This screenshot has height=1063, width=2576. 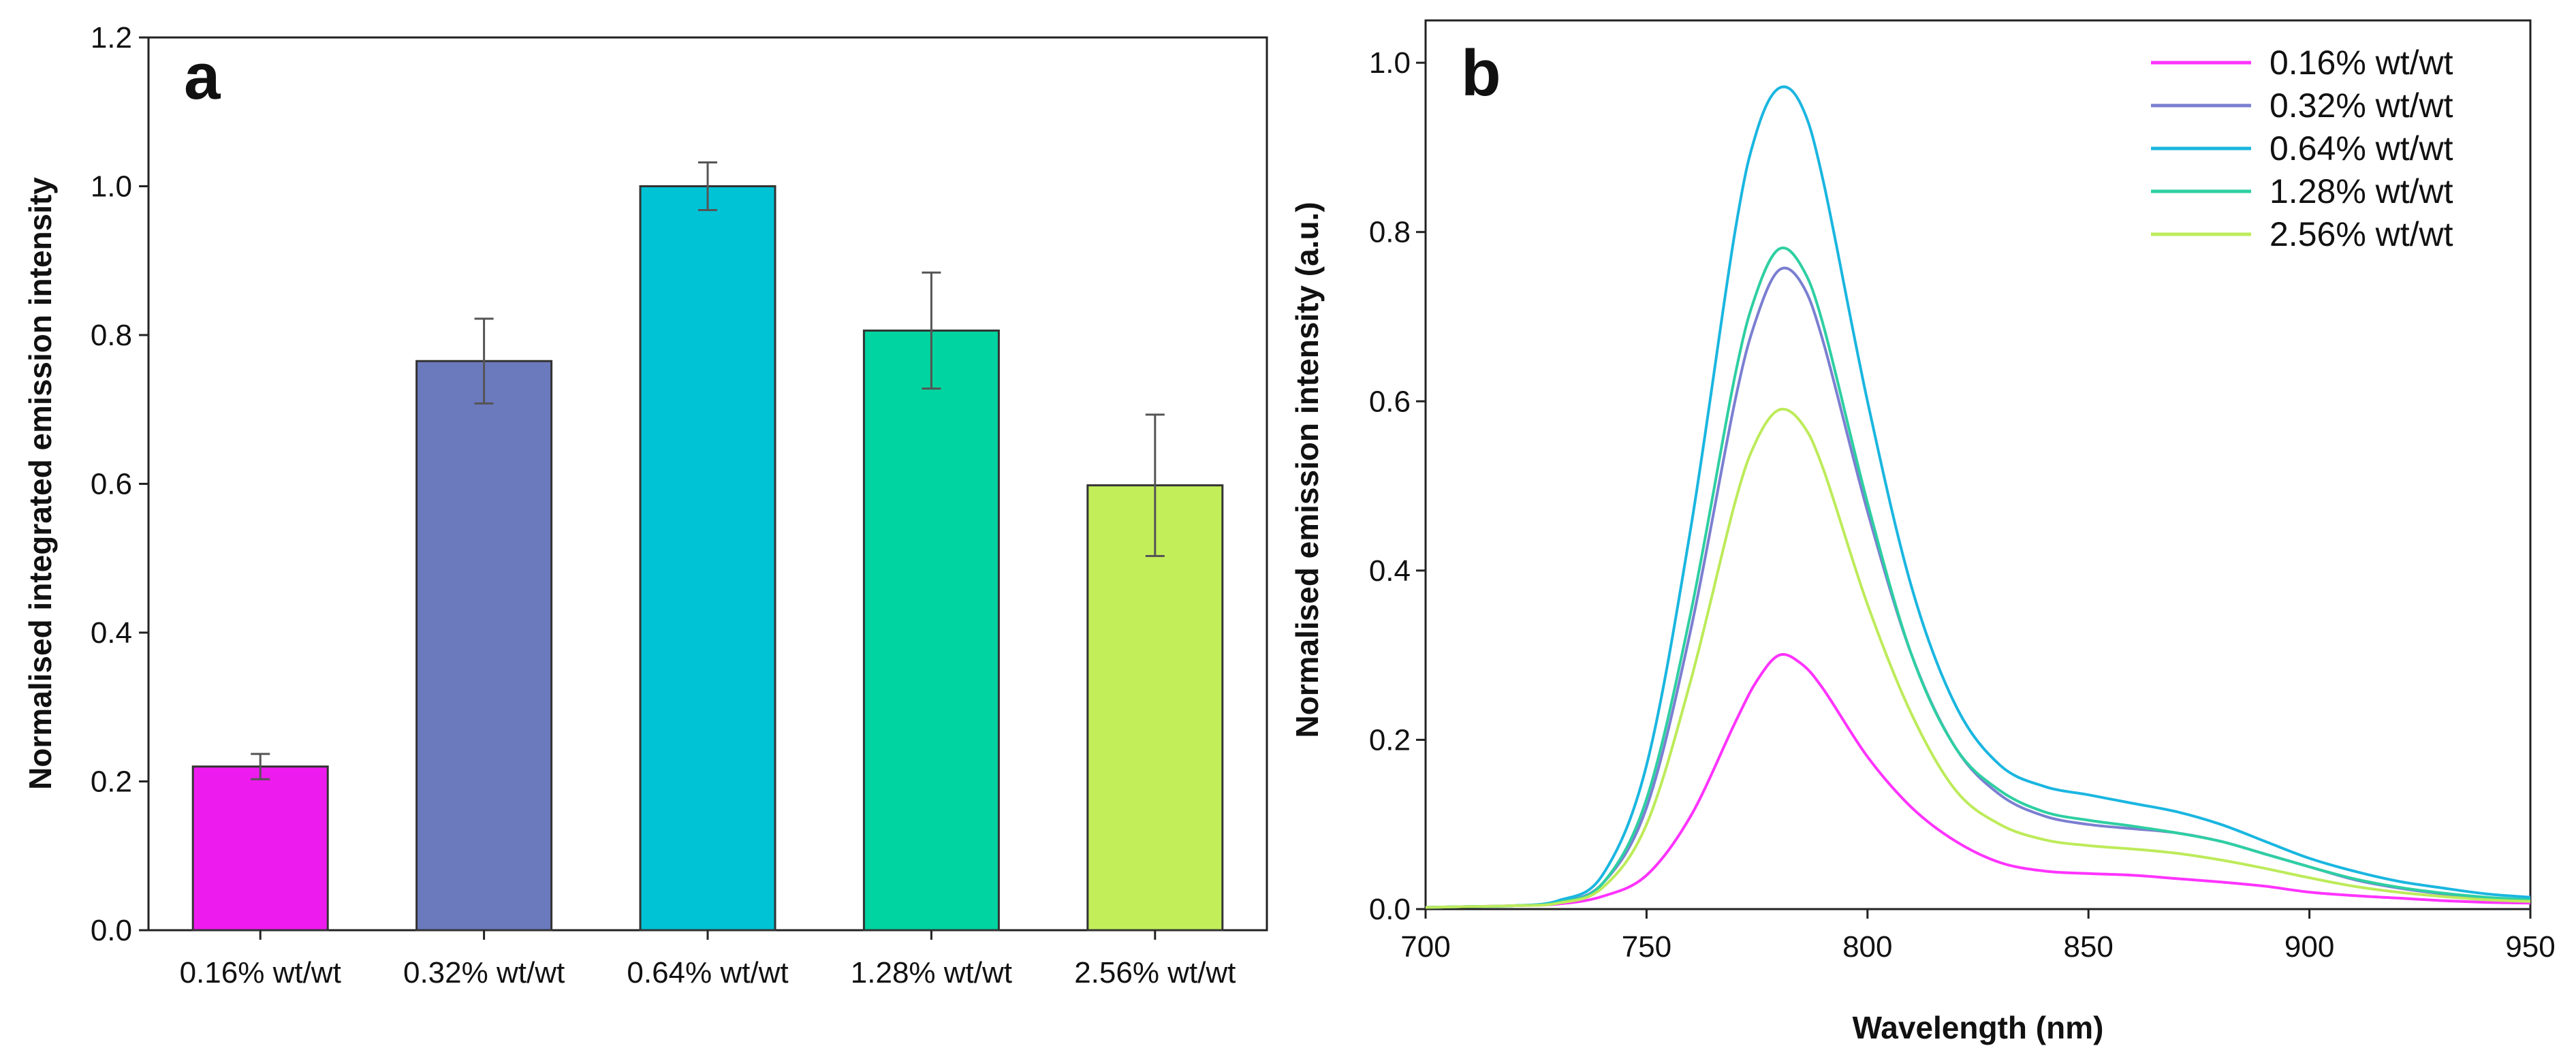 I want to click on legend-label-4: 1.28% wt/wt, so click(x=2361, y=191).